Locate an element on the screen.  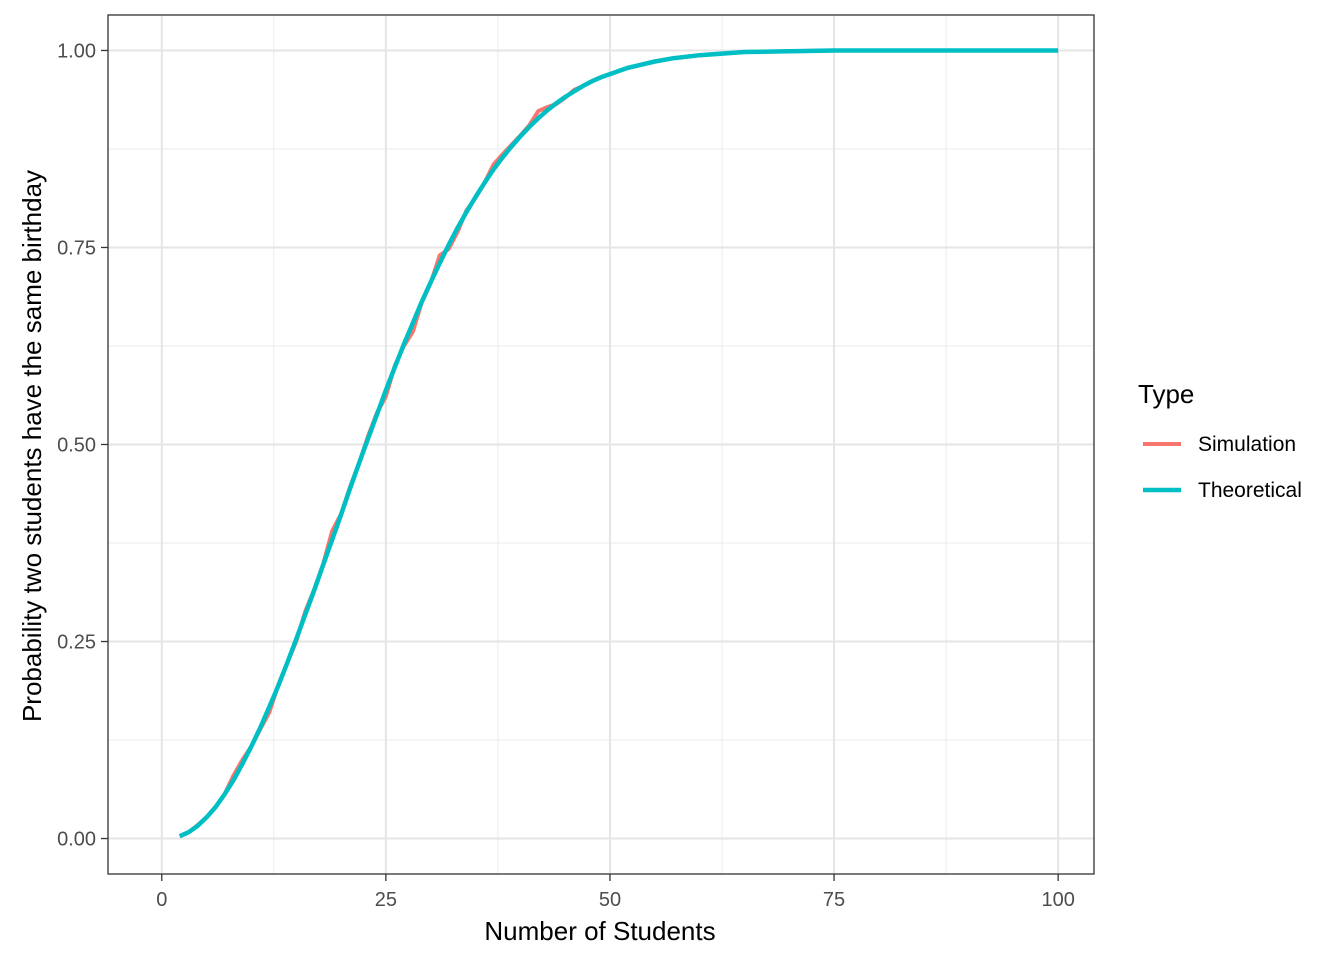
legend-title: Type is located at coordinates (1166, 394).